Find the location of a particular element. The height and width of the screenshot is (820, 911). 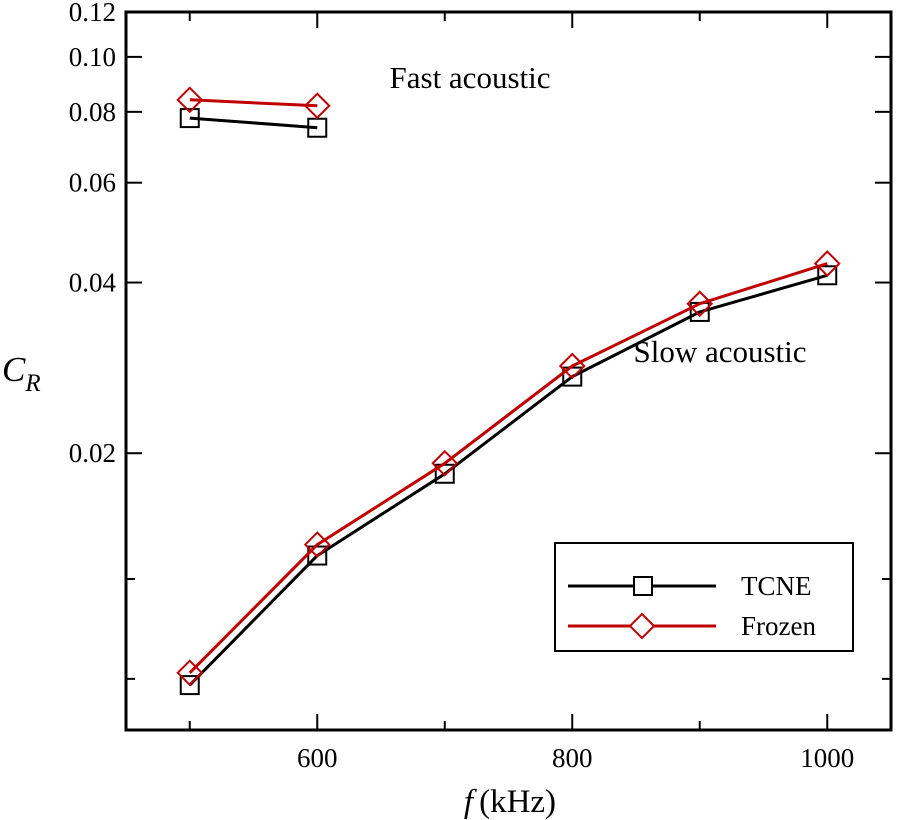

y-tick-label-0: 0.02 is located at coordinates (92, 453).